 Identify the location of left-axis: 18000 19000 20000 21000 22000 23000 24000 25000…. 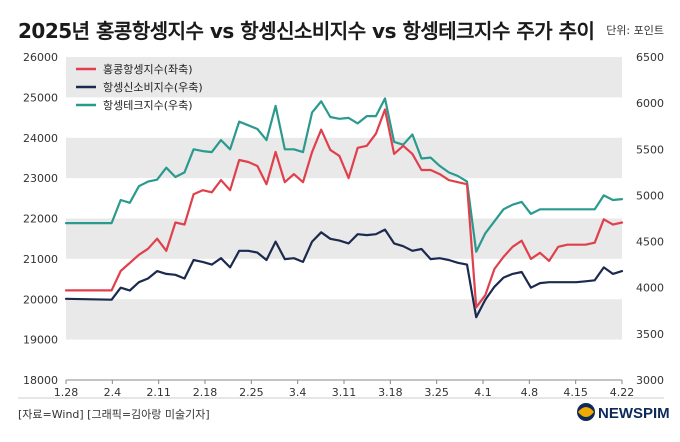
(40, 219).